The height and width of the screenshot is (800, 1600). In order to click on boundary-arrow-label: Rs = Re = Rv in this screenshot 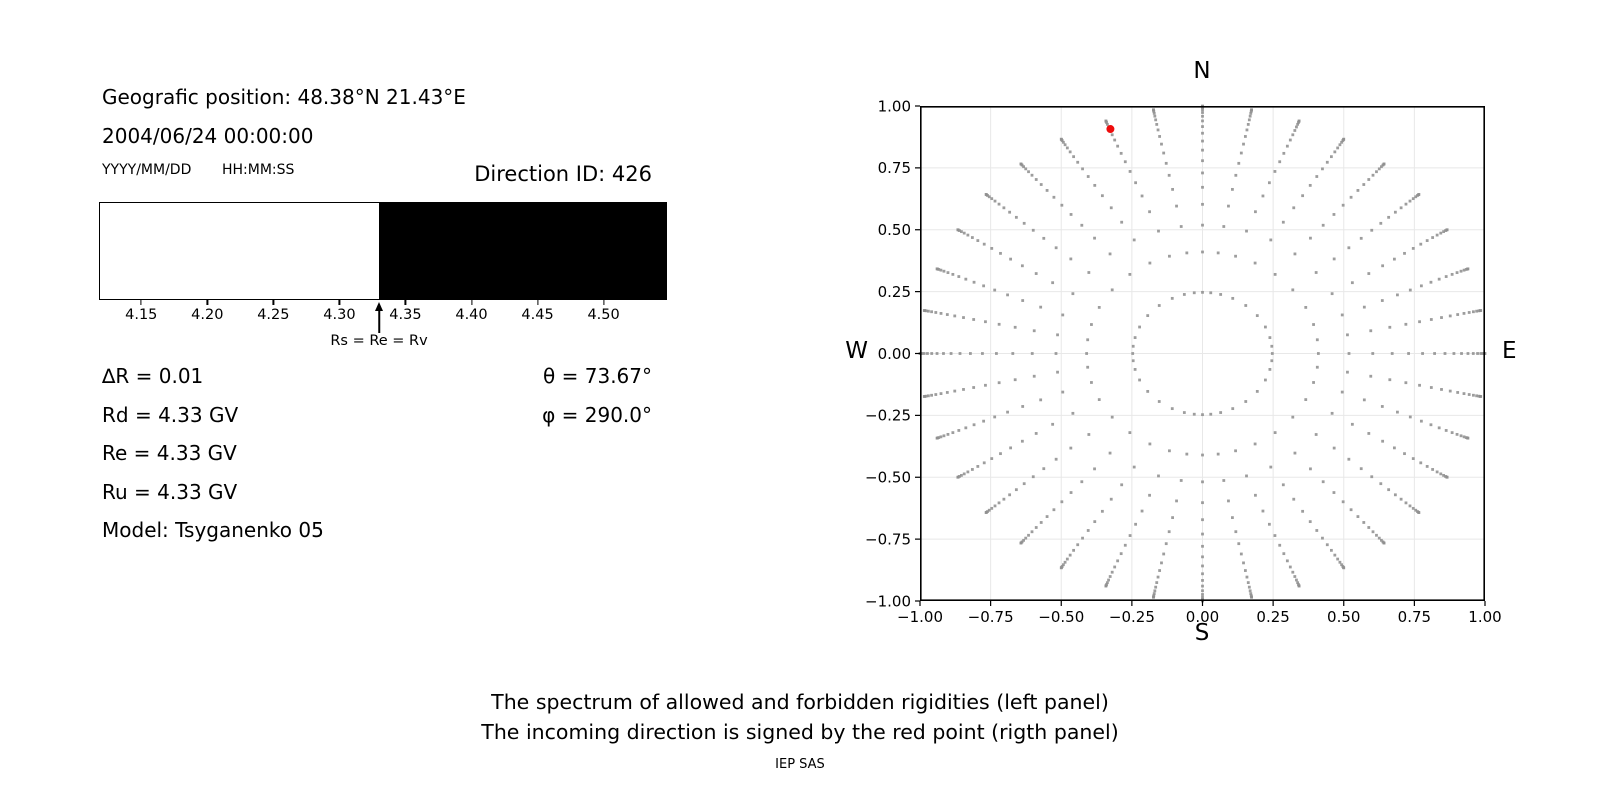, I will do `click(379, 341)`.